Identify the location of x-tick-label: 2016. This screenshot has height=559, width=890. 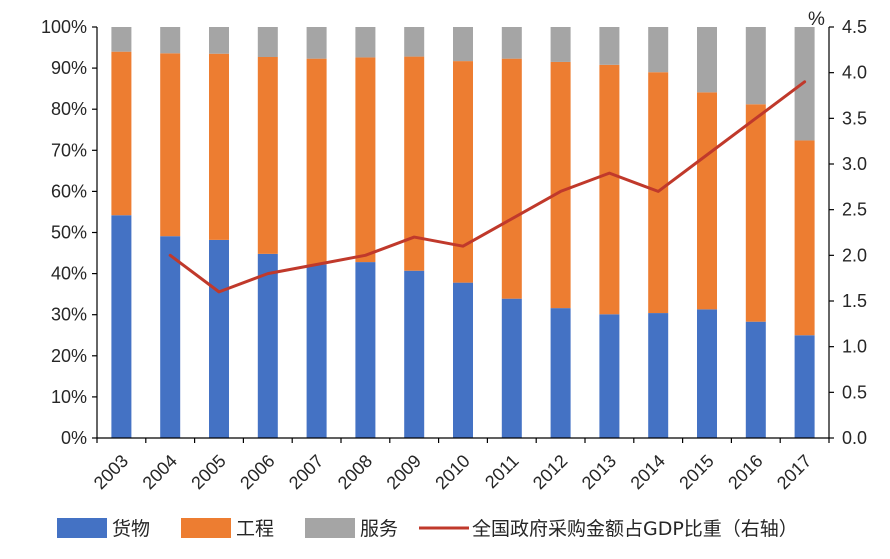
(745, 472).